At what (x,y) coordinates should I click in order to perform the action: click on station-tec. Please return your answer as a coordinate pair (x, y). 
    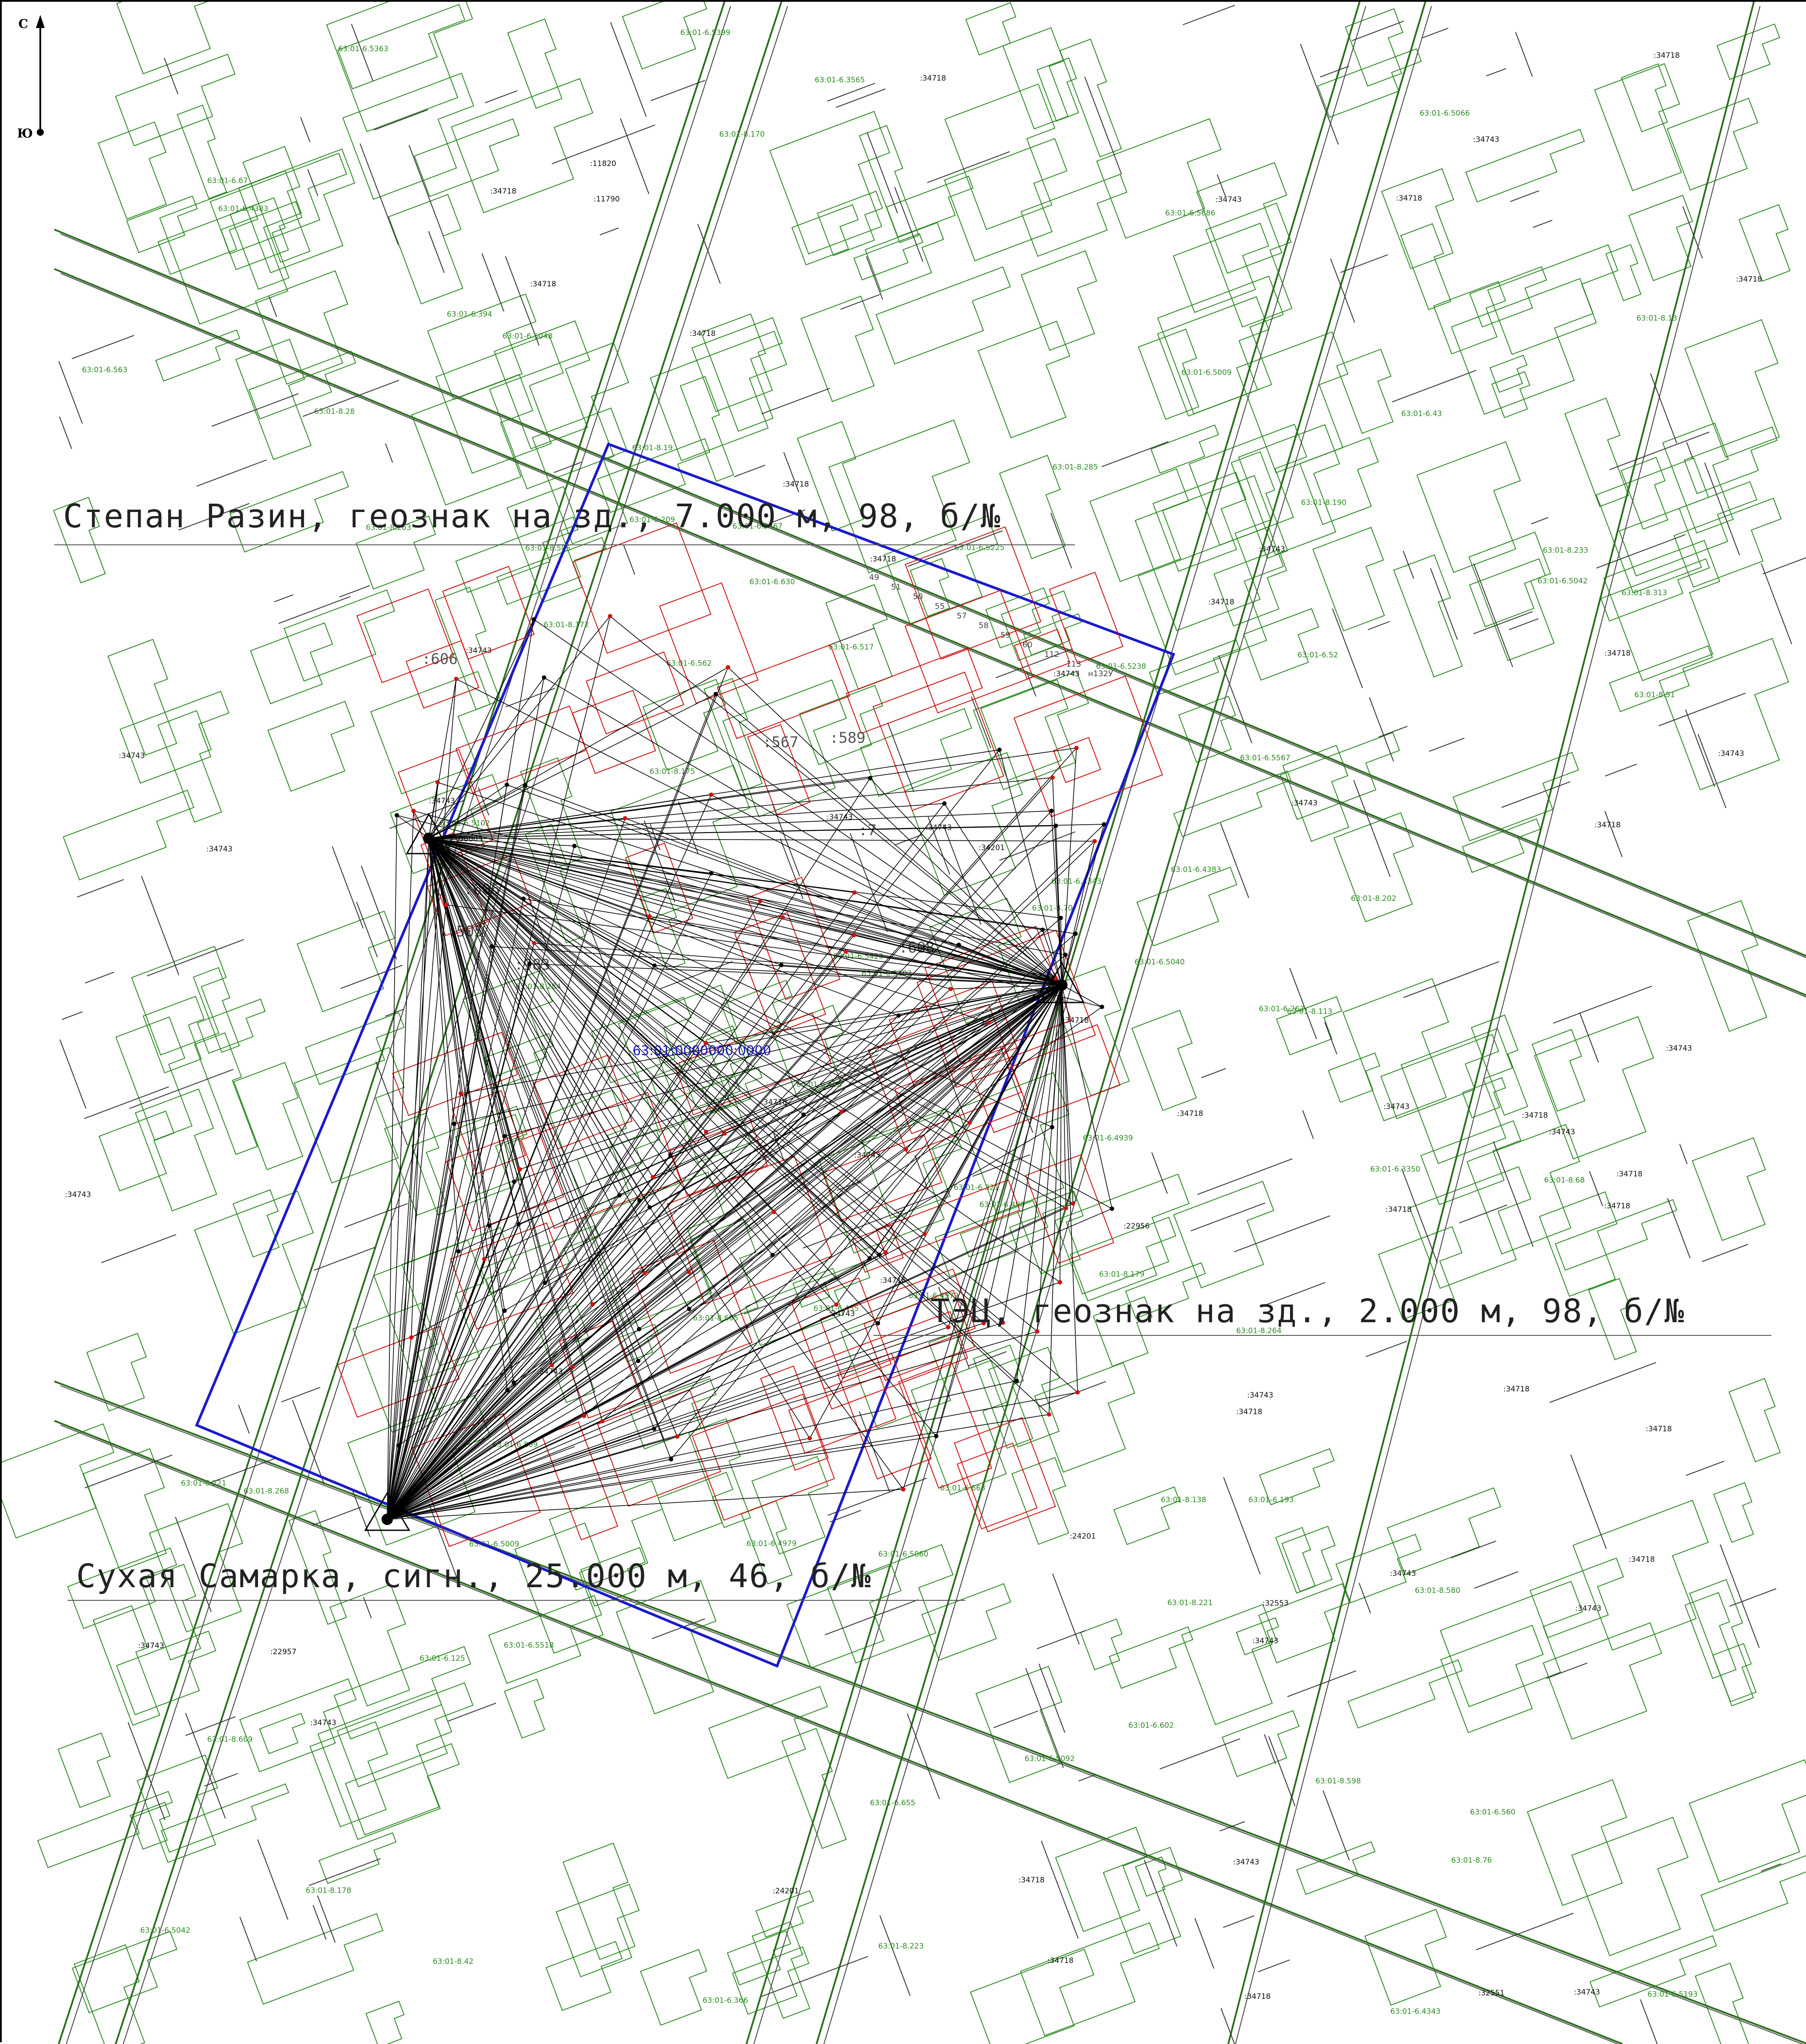
    Looking at the image, I should click on (1062, 982).